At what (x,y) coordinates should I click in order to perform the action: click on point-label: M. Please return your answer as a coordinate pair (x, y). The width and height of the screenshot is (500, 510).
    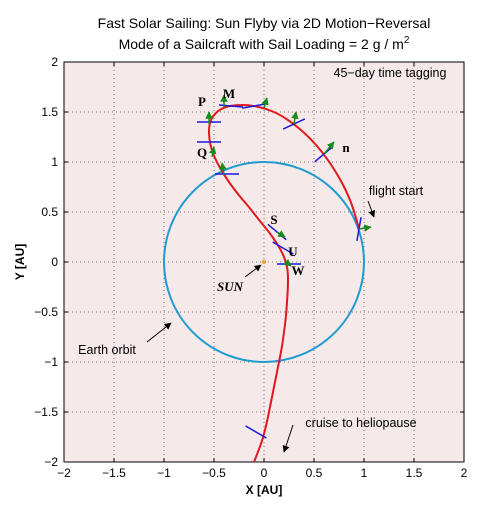
    Looking at the image, I should click on (229, 93).